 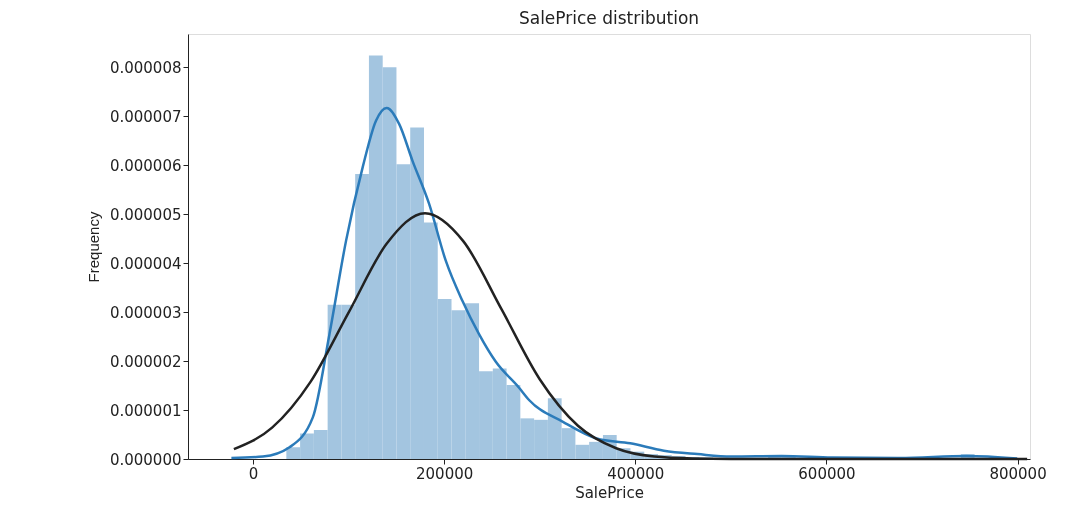 What do you see at coordinates (145, 410) in the screenshot?
I see `y-tick-label: 0.000001` at bounding box center [145, 410].